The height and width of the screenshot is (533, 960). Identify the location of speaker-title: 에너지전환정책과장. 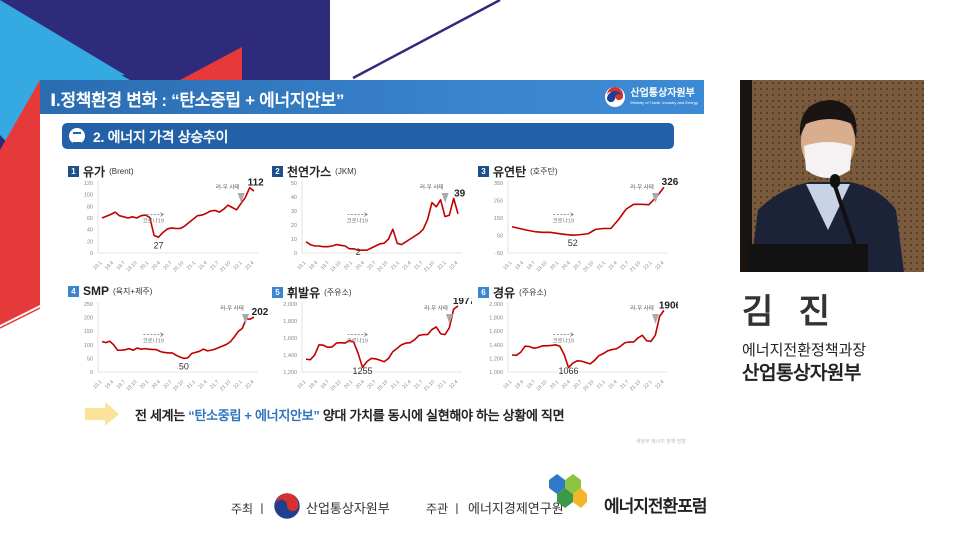
(804, 350).